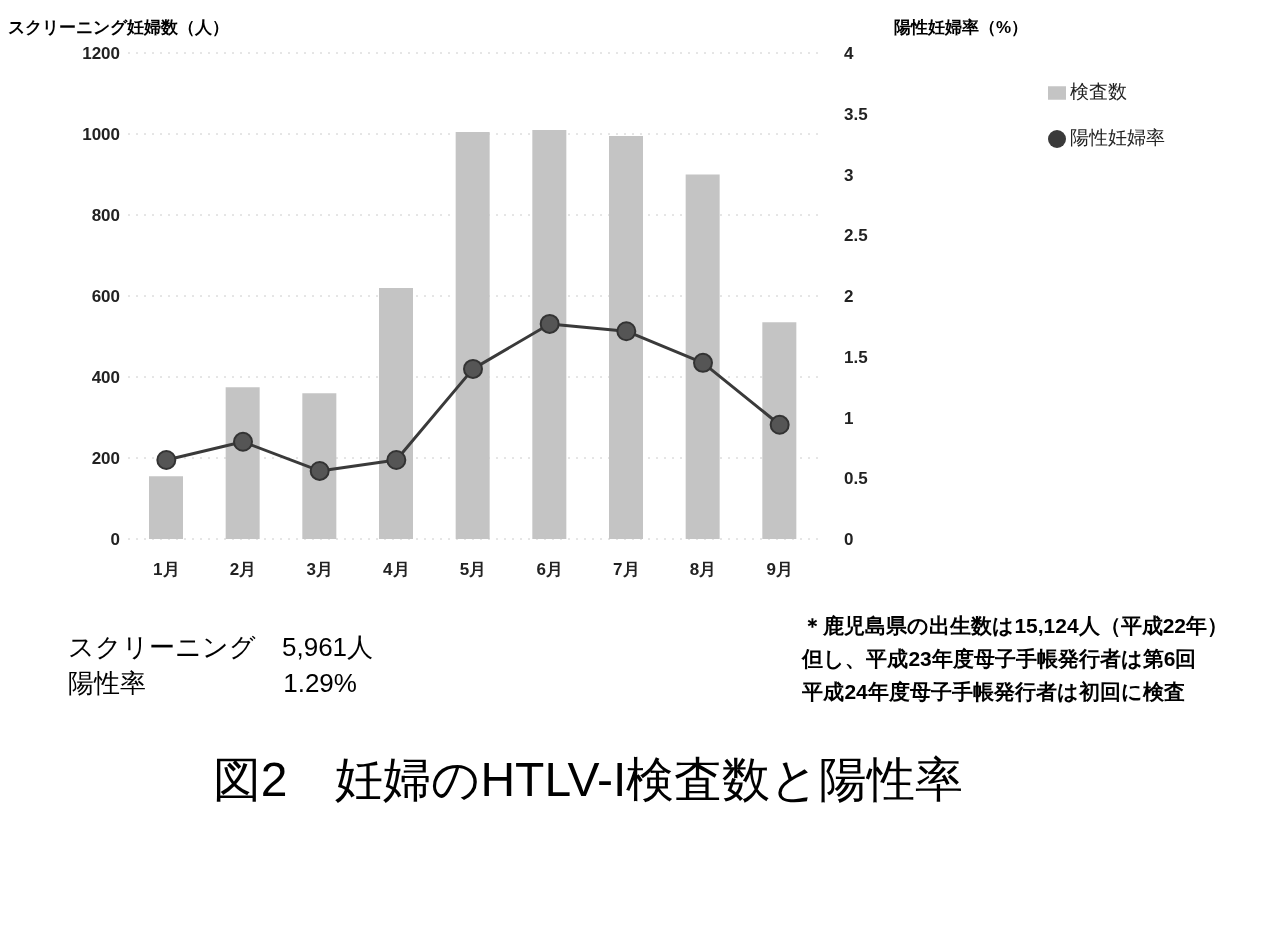 This screenshot has width=1284, height=931. Describe the element at coordinates (105, 216) in the screenshot. I see `y-tick-label: 800` at that location.